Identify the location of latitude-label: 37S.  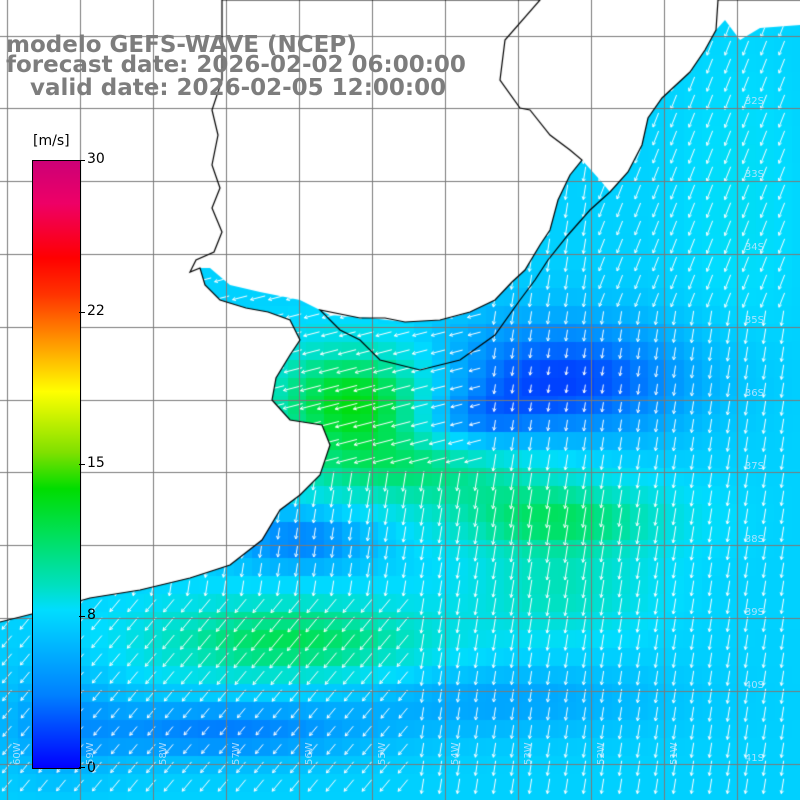
(754, 466).